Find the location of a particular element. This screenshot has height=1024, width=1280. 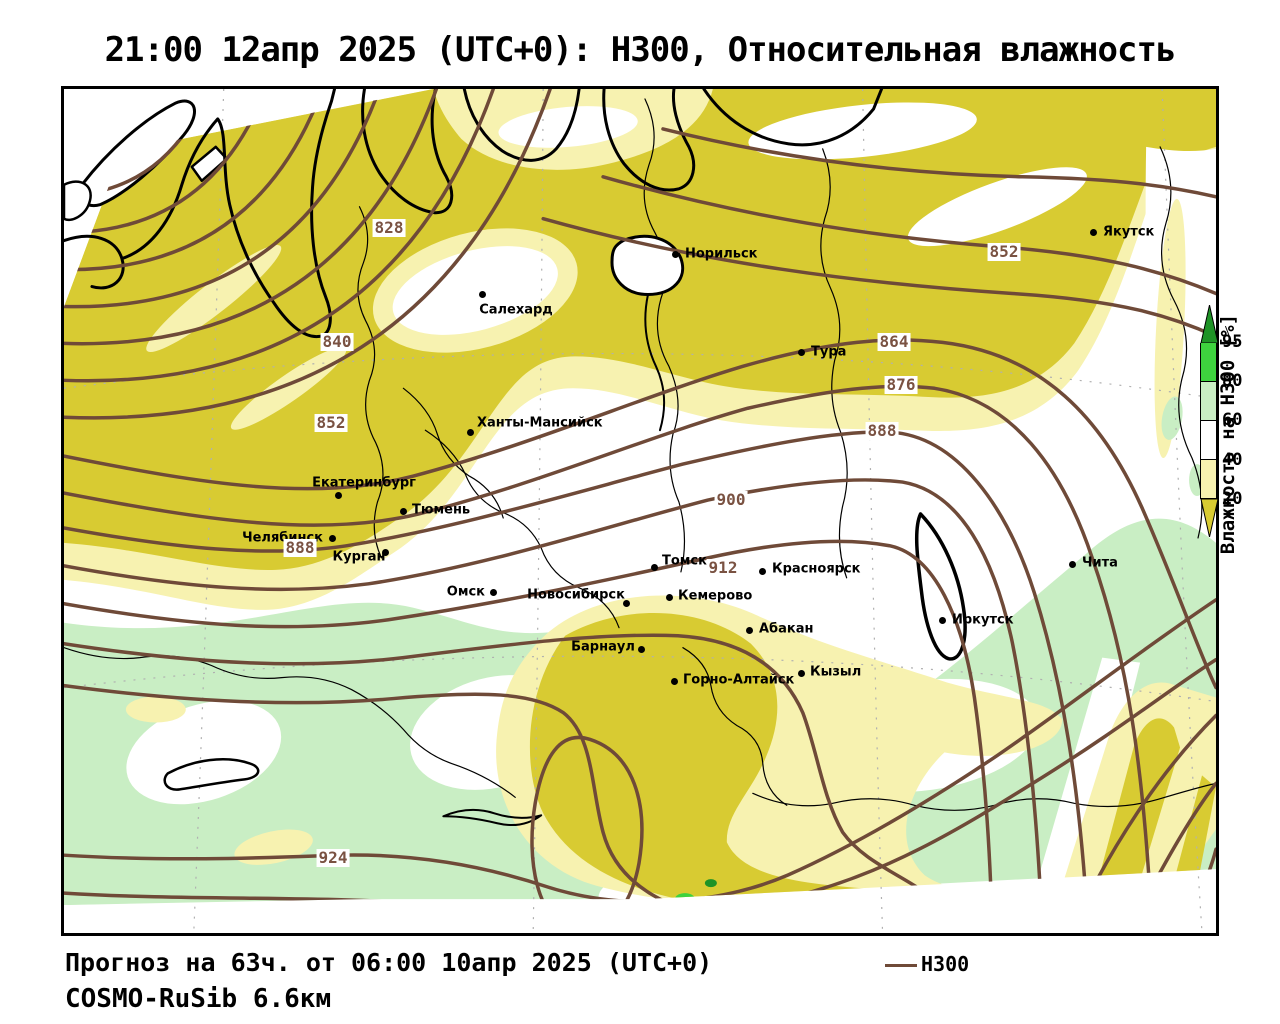

colorbar-arrow-up-icon is located at coordinates (1209, 324).